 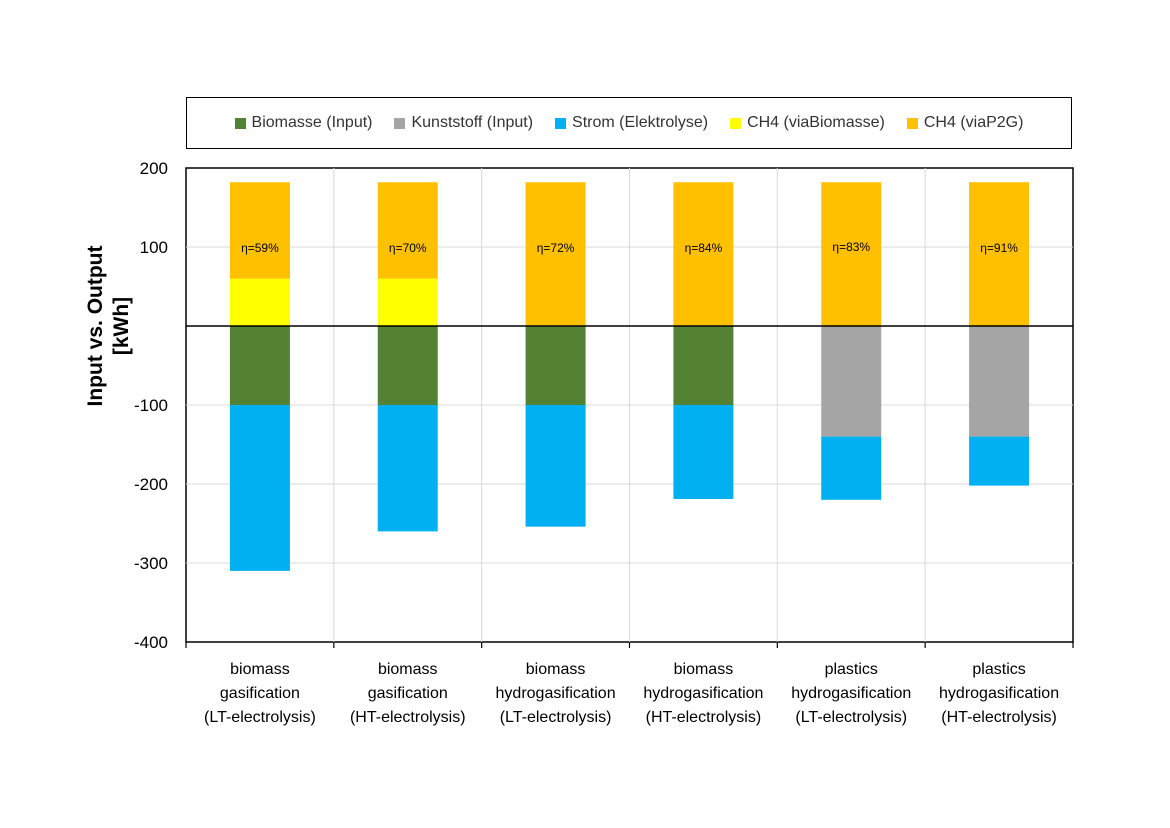 I want to click on legend-item: CH4 (viaP2G), so click(x=965, y=123).